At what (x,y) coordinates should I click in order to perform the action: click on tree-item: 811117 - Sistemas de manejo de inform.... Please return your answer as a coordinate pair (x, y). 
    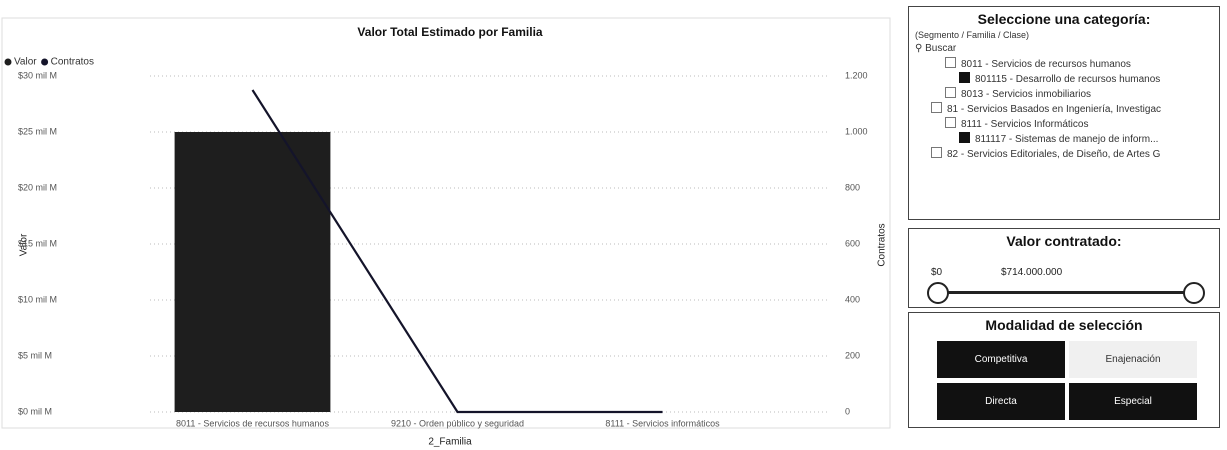
    Looking at the image, I should click on (1064, 139).